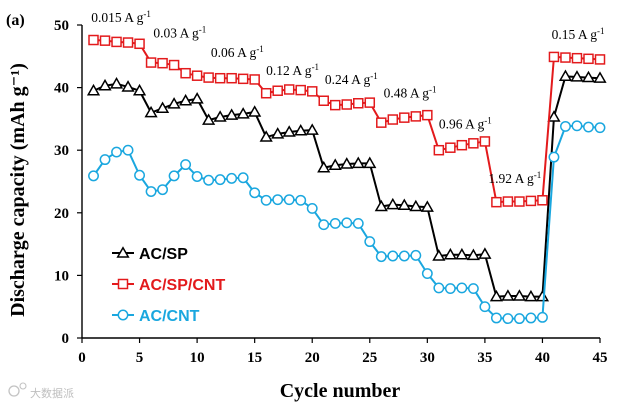  I want to click on rate-annotation: 0.03 A g-1, so click(179, 33).